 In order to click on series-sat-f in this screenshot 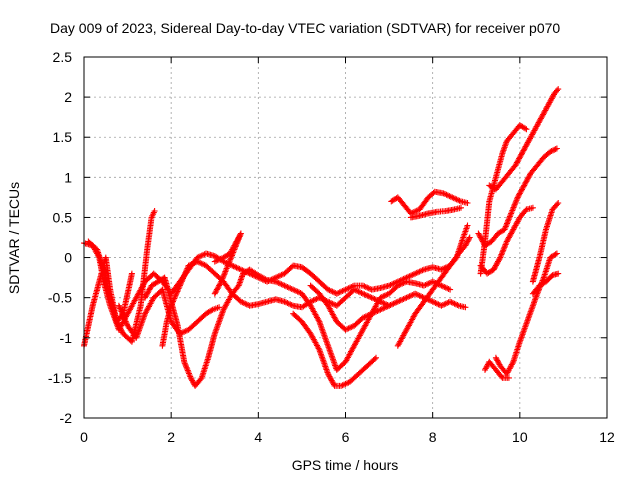, I will do `click(227, 263)`.